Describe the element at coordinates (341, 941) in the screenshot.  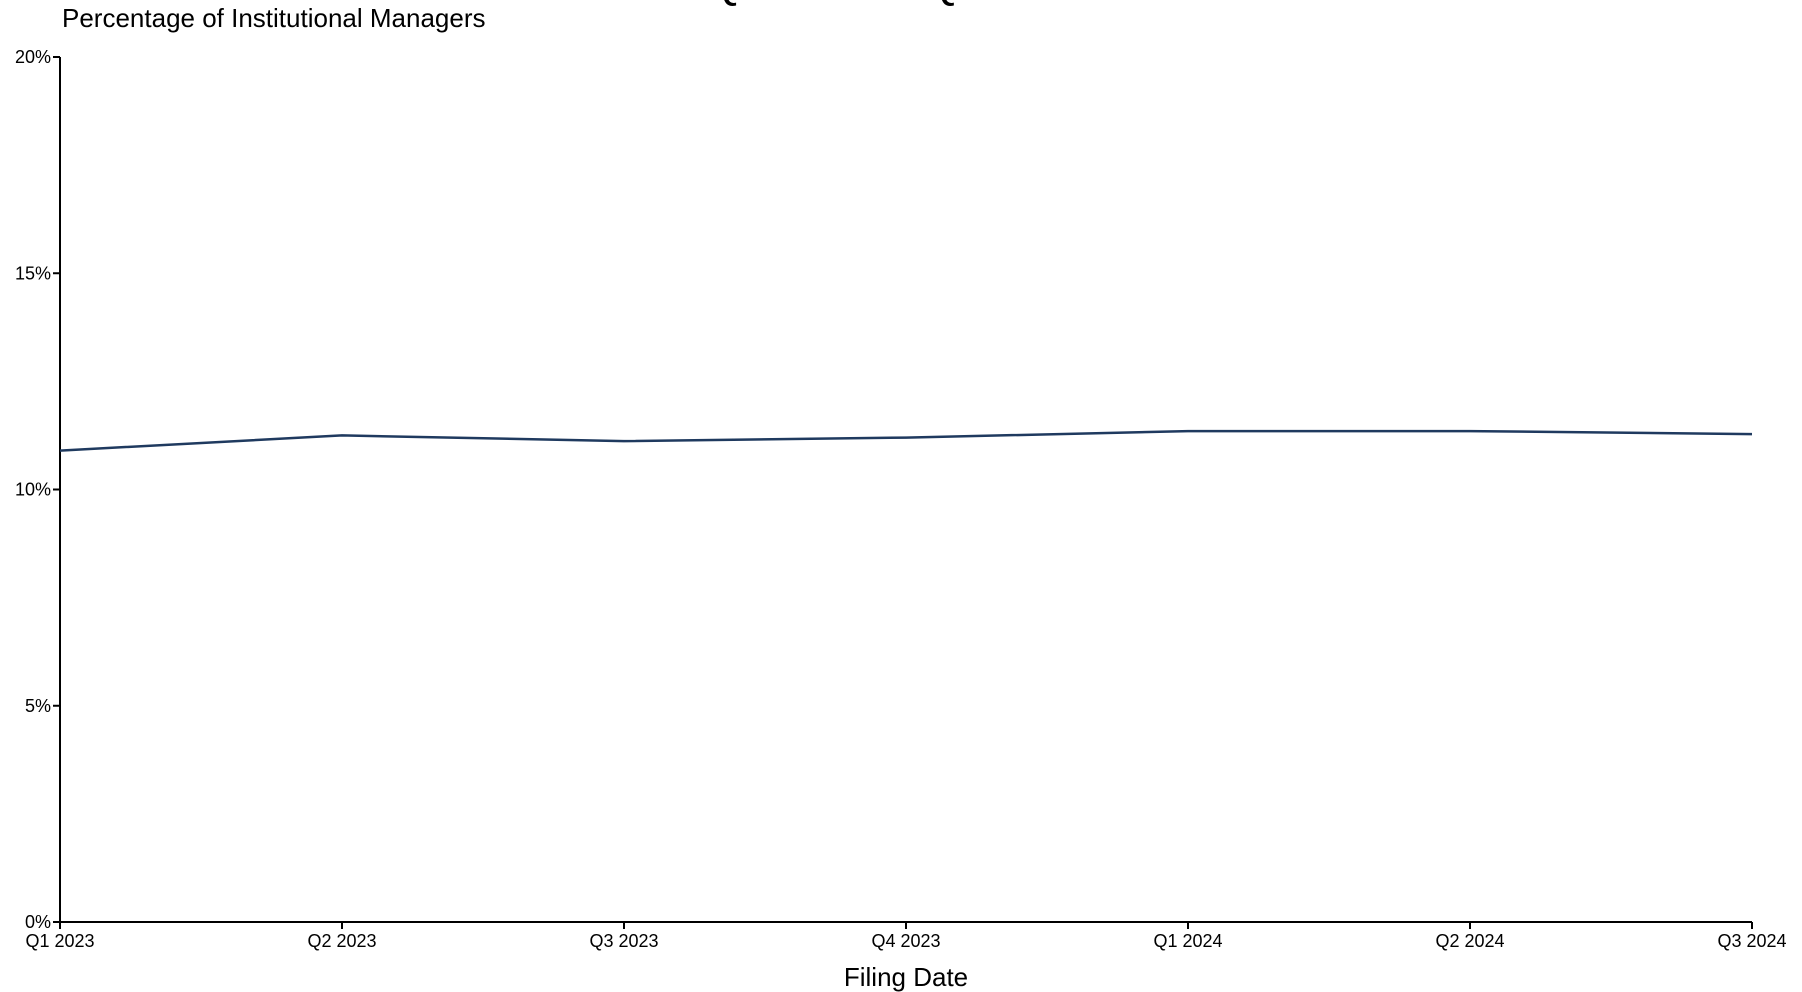
I see `x-tick-label: Q2 2023` at that location.